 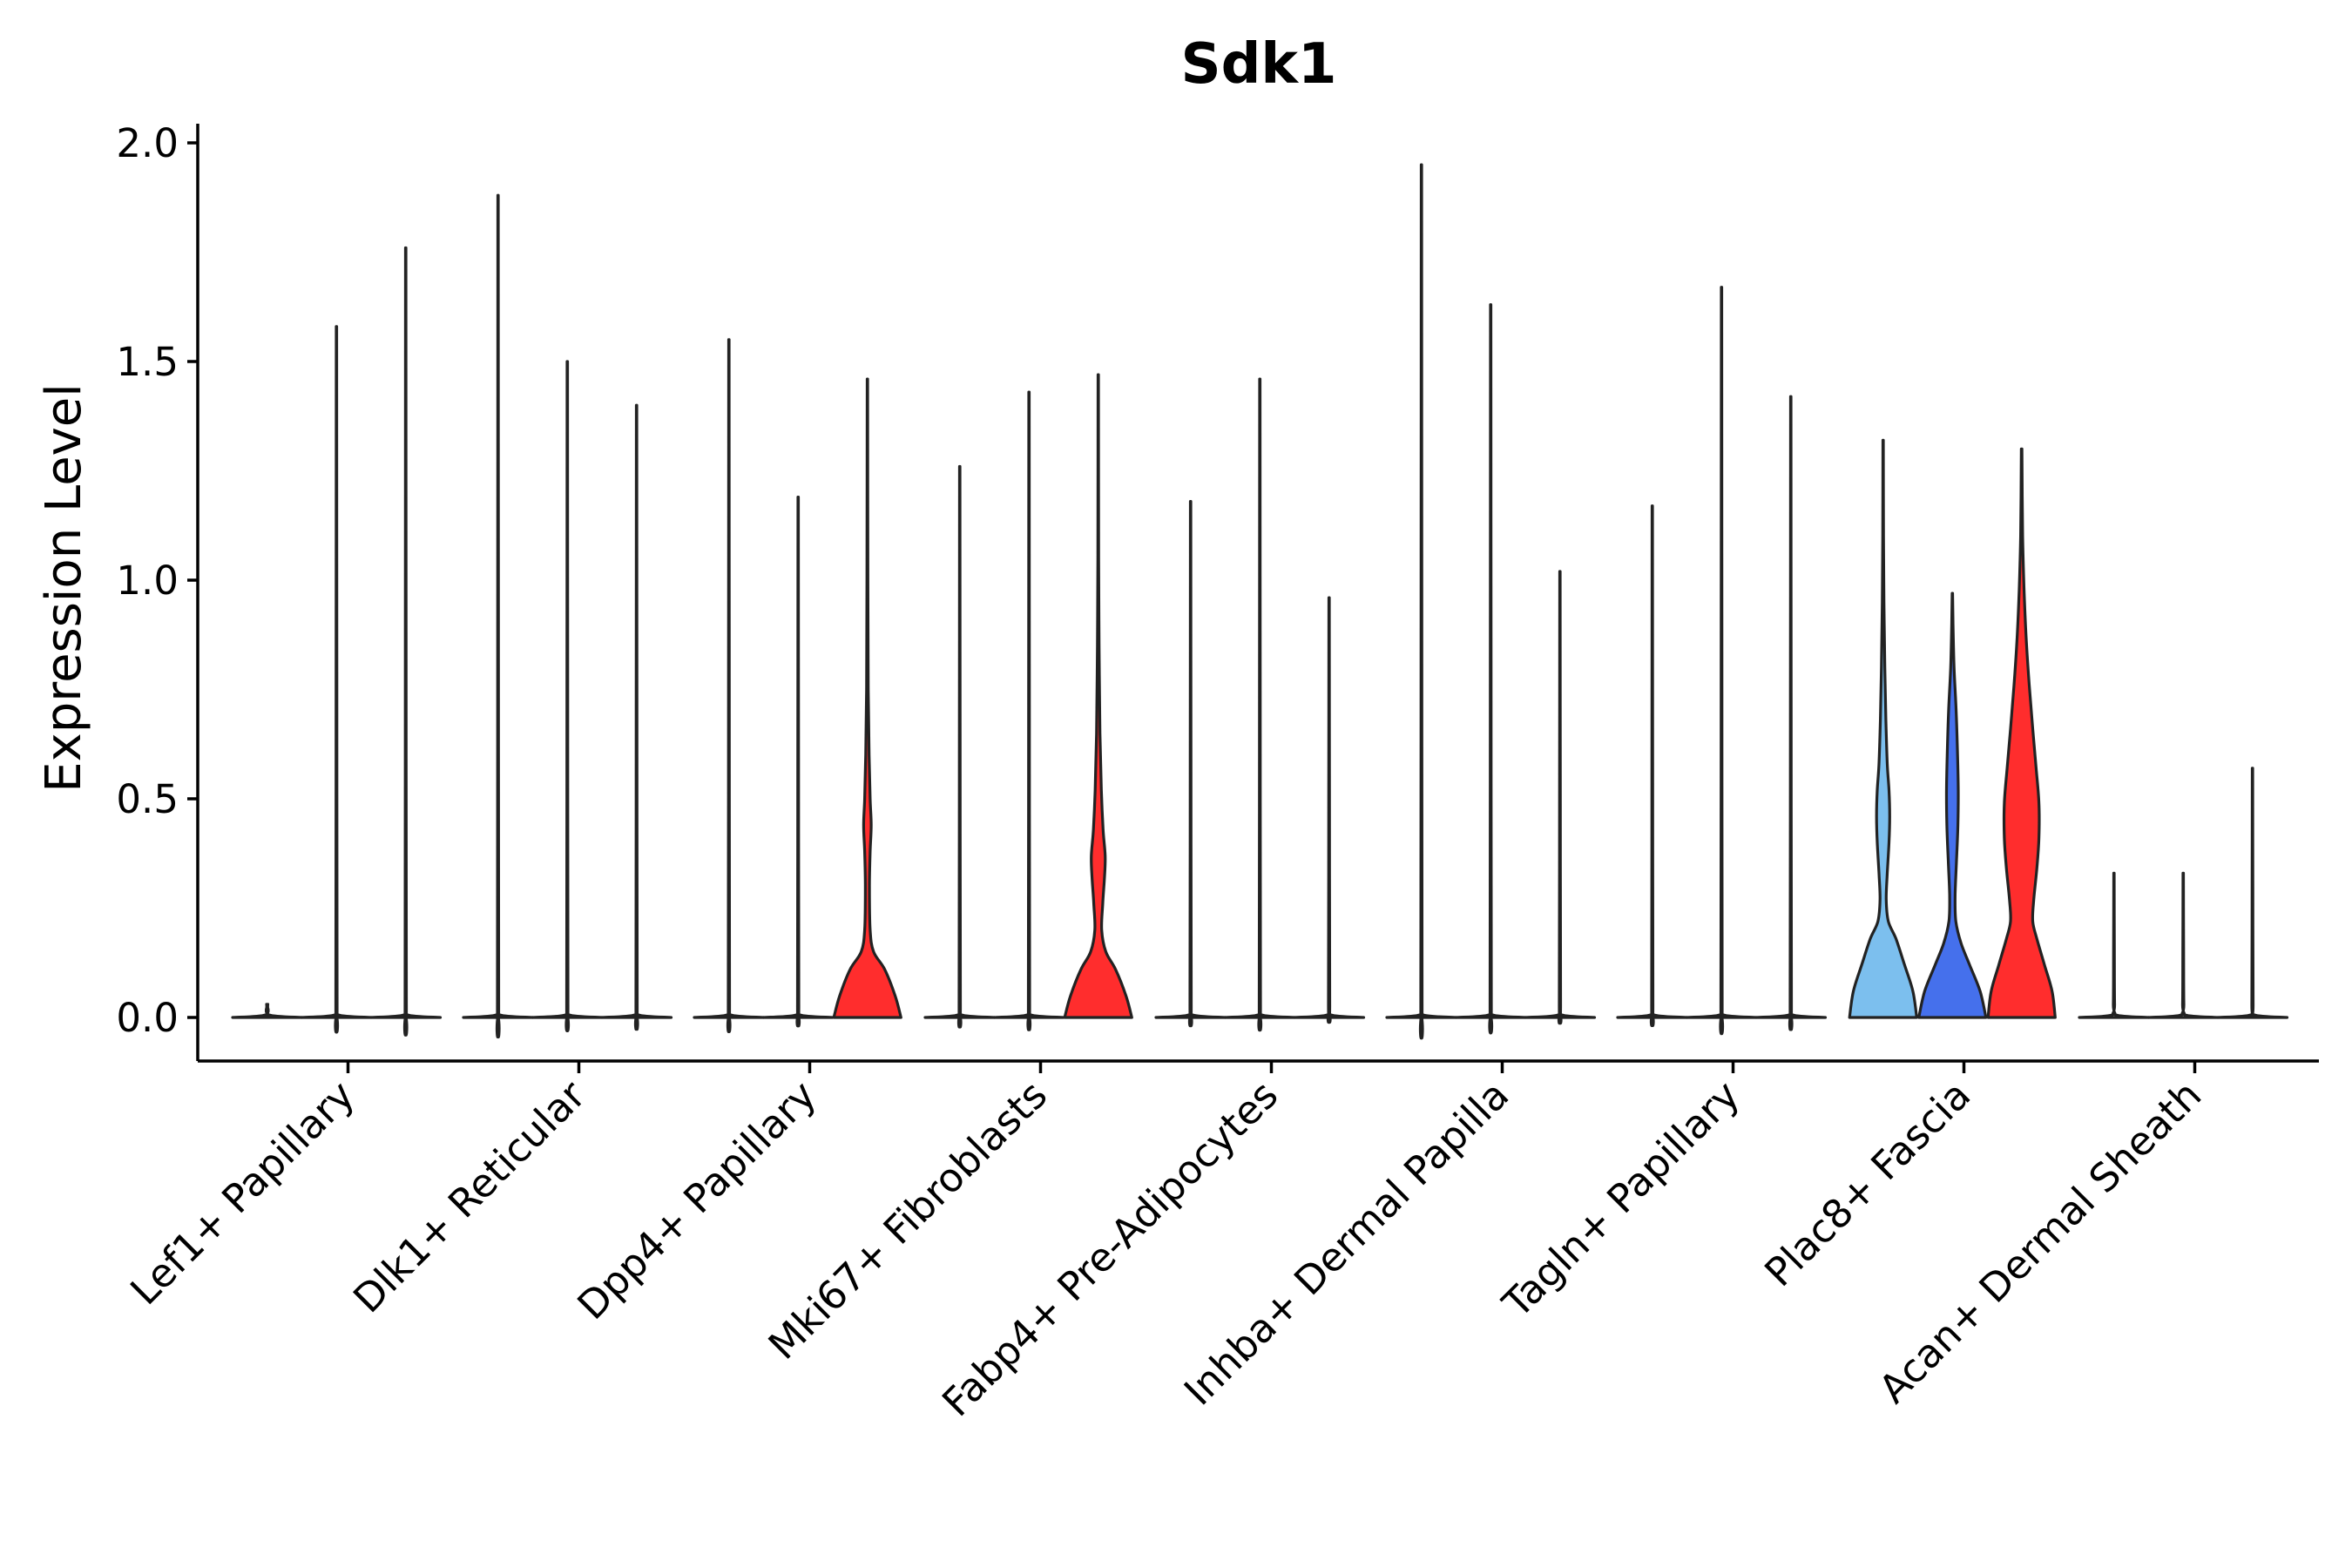 What do you see at coordinates (242, 1192) in the screenshot?
I see `x-tick-label: Lef1+ Papillary` at bounding box center [242, 1192].